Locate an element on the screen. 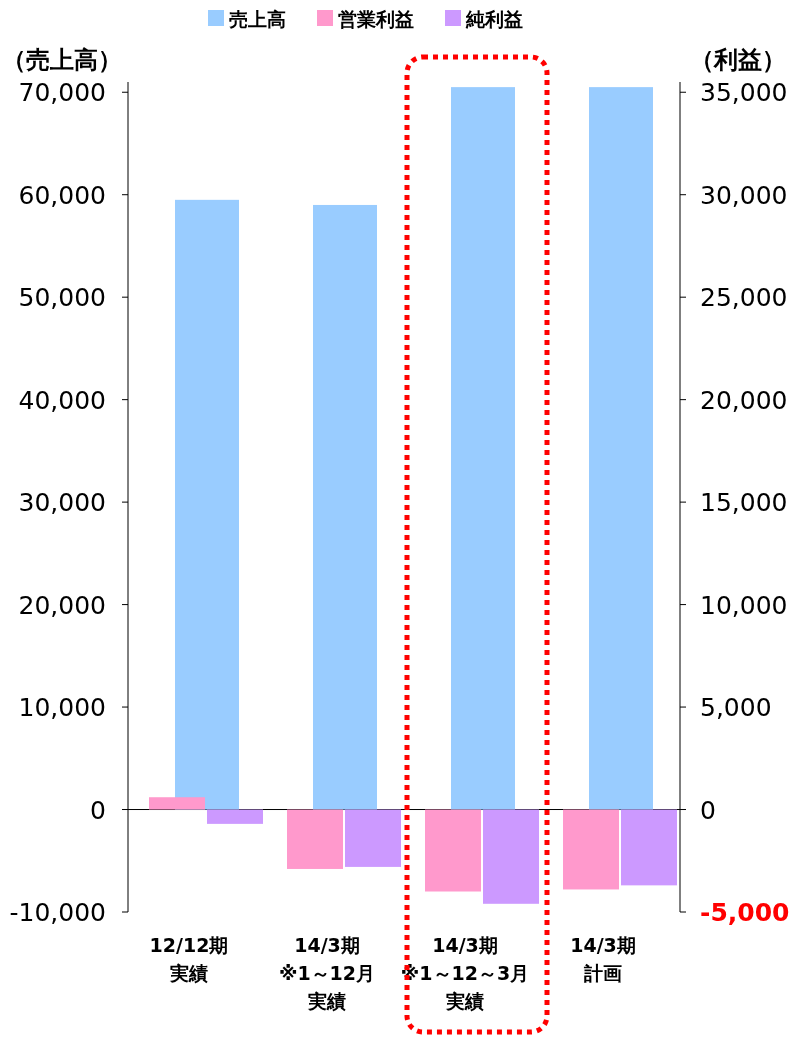 The height and width of the screenshot is (1038, 790). y-tick-label: 60,000 is located at coordinates (62, 195).